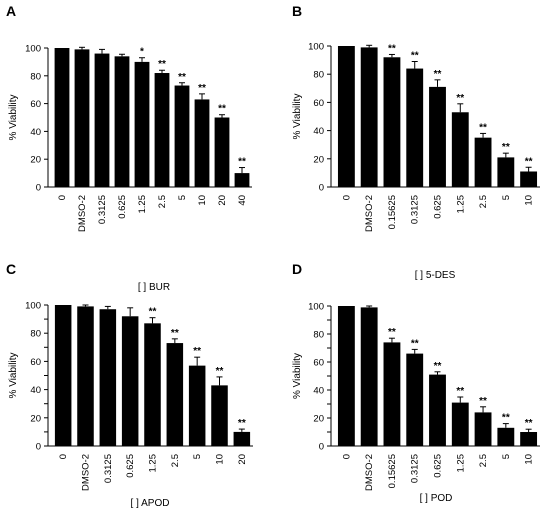 The width and height of the screenshot is (550, 511). What do you see at coordinates (150, 503) in the screenshot?
I see `x-axis-label: [ ] APOD` at bounding box center [150, 503].